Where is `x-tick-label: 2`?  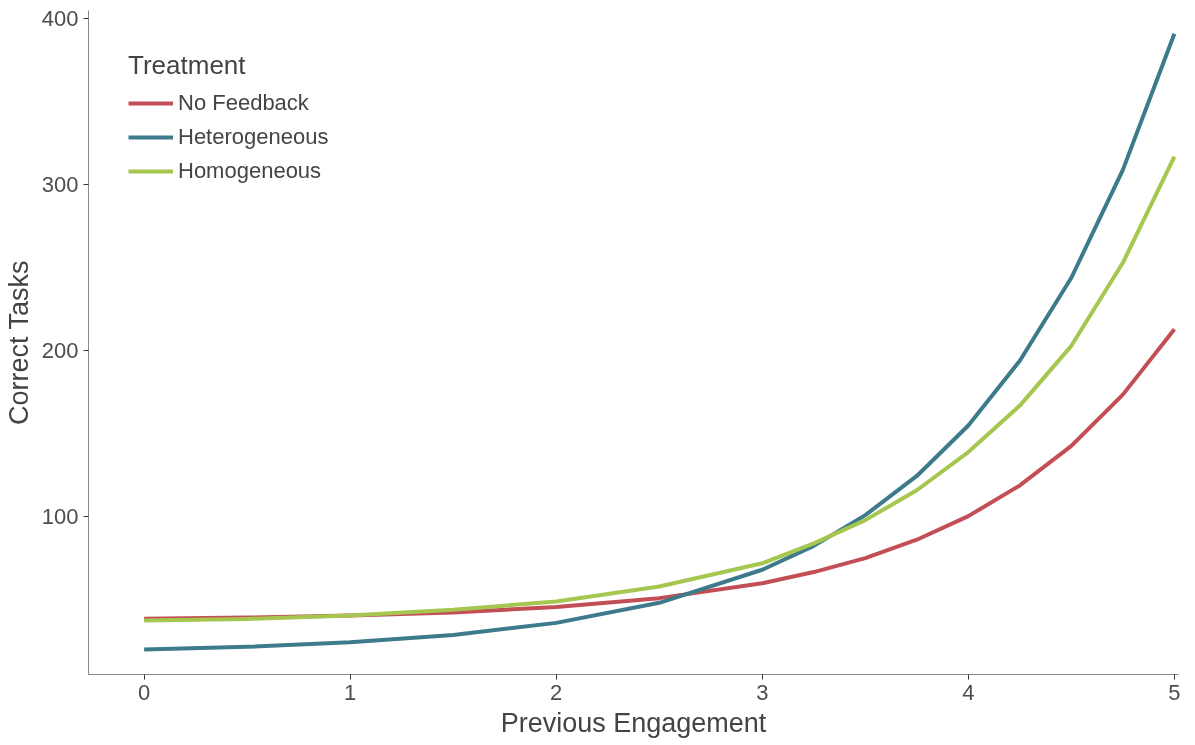 x-tick-label: 2 is located at coordinates (556, 692).